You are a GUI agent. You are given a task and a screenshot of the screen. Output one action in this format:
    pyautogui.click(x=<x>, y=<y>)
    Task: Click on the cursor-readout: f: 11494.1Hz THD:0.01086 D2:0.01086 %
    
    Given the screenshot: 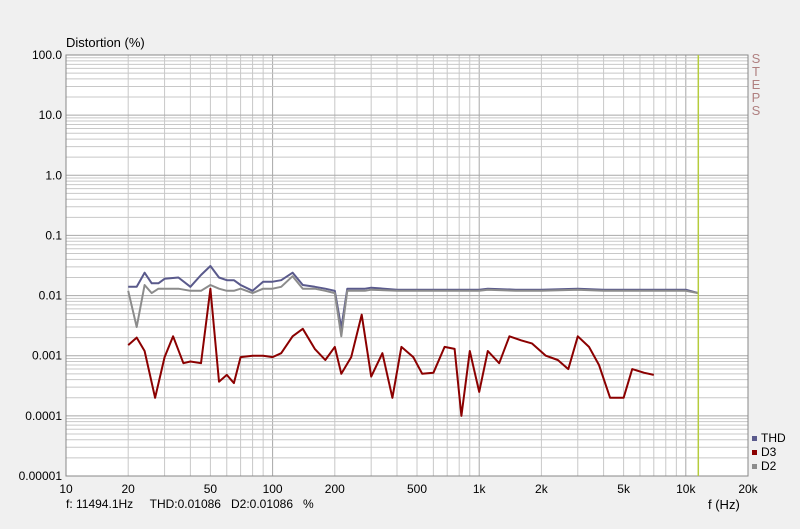 What is the action you would take?
    pyautogui.click(x=190, y=504)
    